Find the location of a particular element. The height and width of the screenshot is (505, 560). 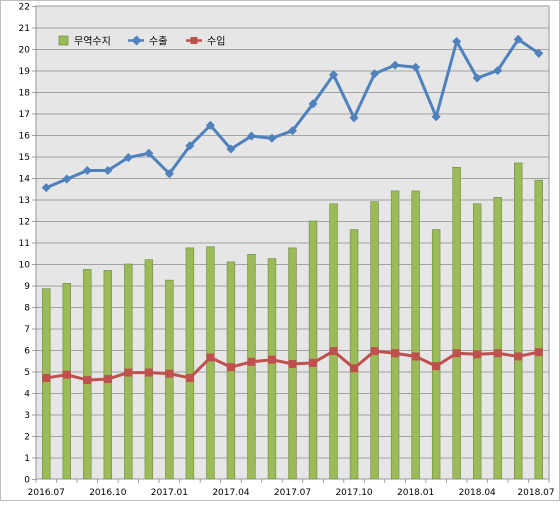

y-tick-label: 19 is located at coordinates (25, 72).